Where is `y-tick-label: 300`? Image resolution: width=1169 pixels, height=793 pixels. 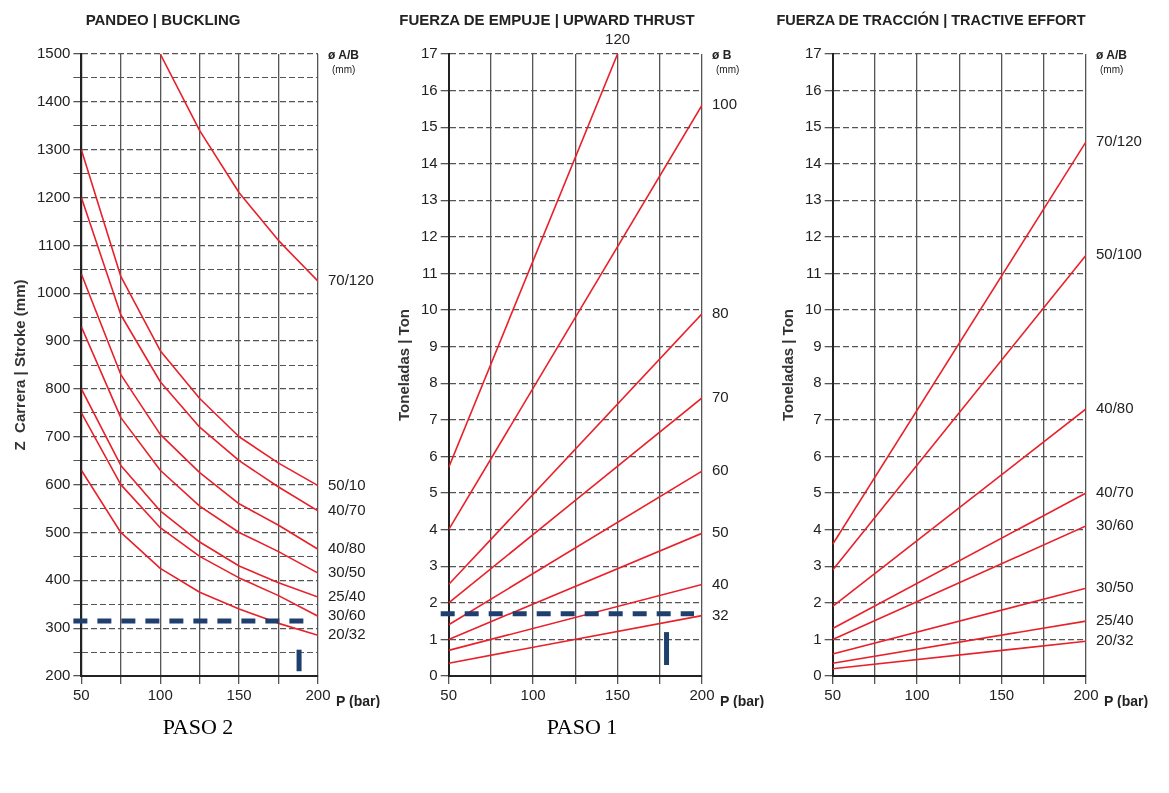 y-tick-label: 300 is located at coordinates (58, 627).